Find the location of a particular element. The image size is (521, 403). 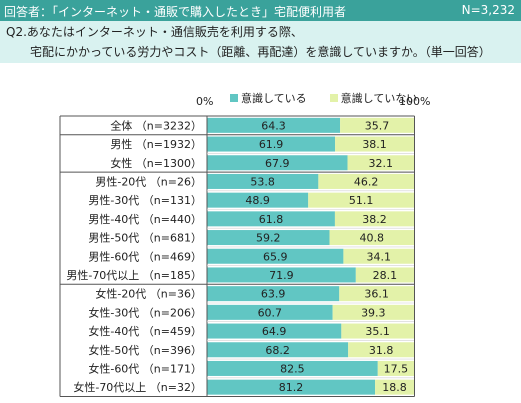

category-label: 女性-70代以上 （n=32） is located at coordinates (137, 387).